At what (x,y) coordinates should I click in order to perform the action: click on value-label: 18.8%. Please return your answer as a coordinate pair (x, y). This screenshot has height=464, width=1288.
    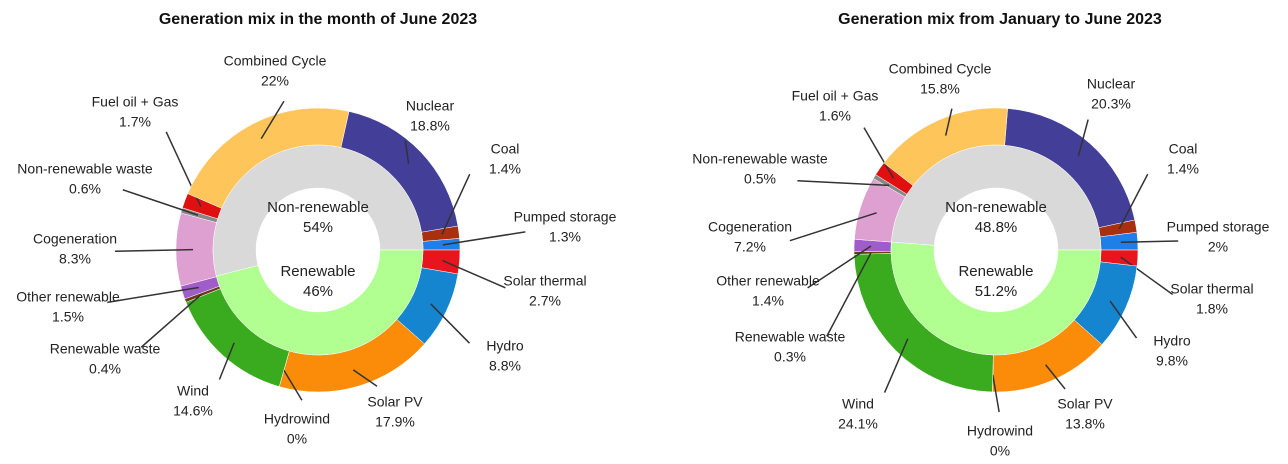
    Looking at the image, I should click on (430, 126).